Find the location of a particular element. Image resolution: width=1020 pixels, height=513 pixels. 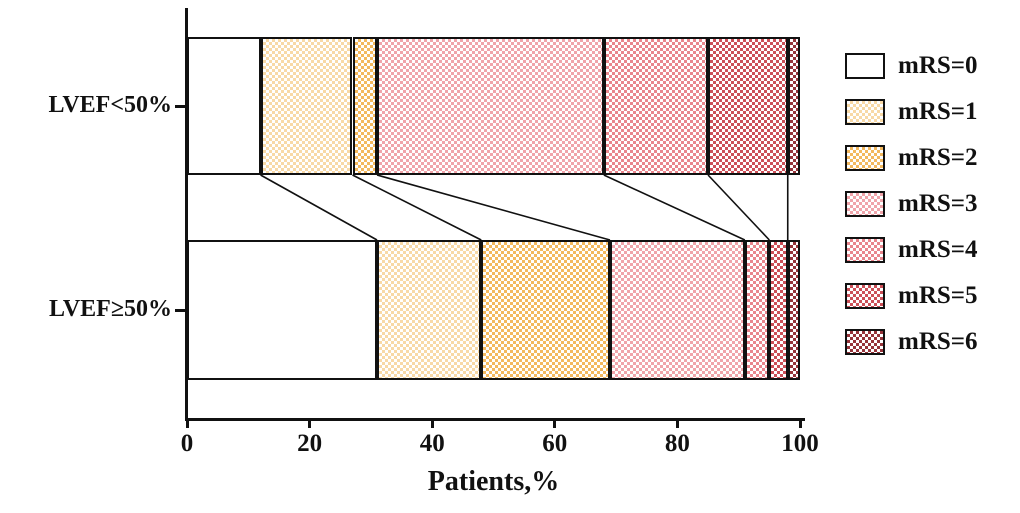

legend-label: mRS=0 is located at coordinates (938, 65).